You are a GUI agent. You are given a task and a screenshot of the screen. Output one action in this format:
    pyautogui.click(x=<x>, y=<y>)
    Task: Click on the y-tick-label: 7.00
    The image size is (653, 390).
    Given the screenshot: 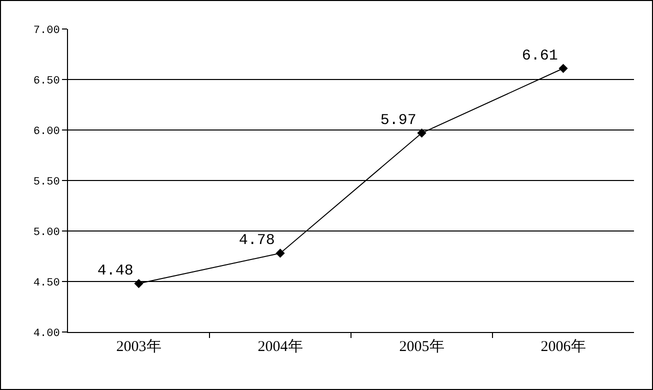 What is the action you would take?
    pyautogui.click(x=46, y=30)
    